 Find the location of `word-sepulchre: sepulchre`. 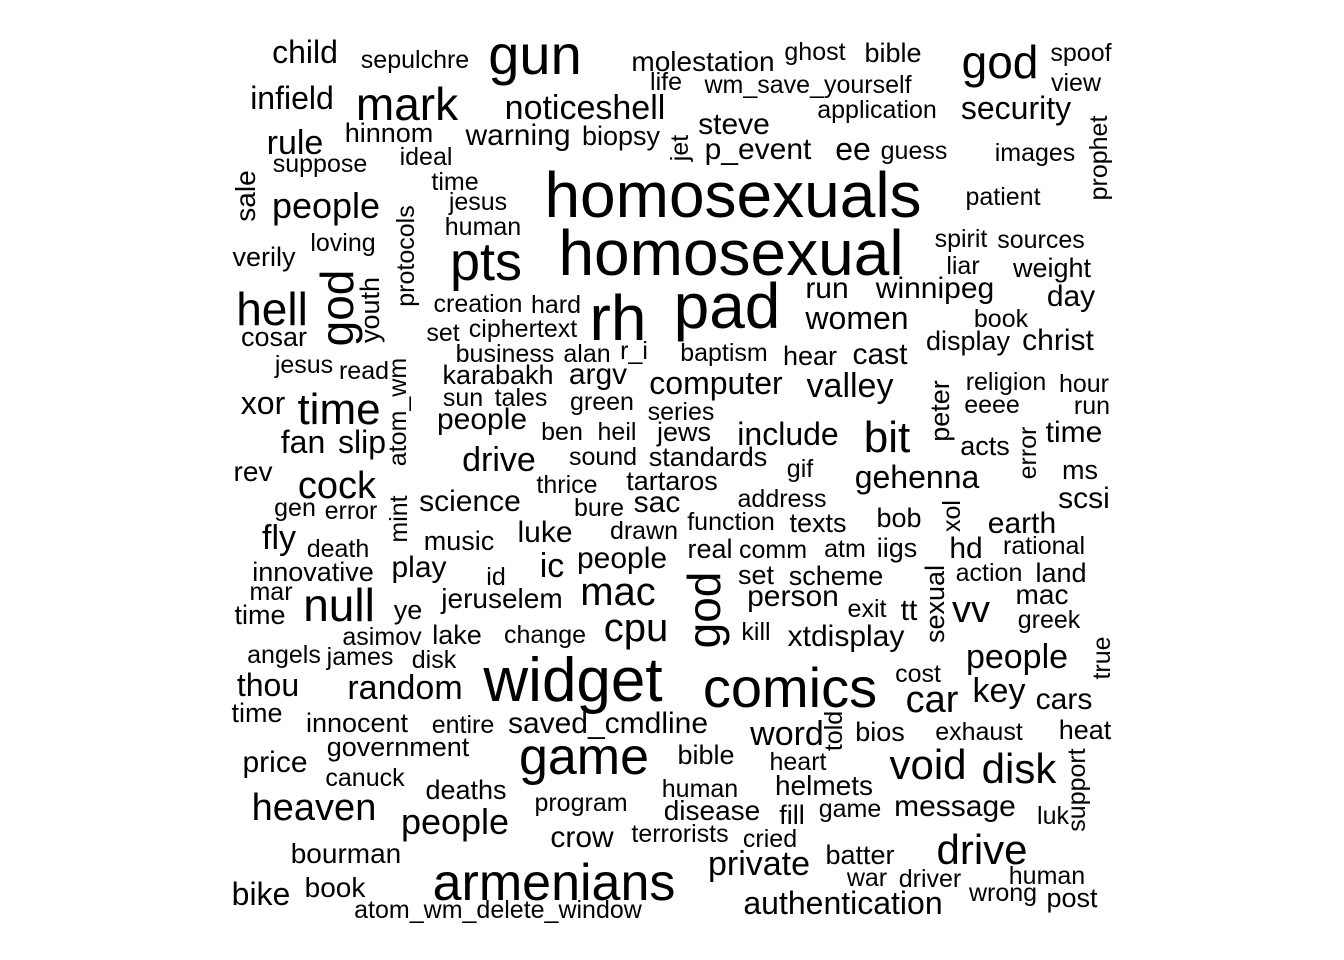

word-sepulchre: sepulchre is located at coordinates (415, 60).